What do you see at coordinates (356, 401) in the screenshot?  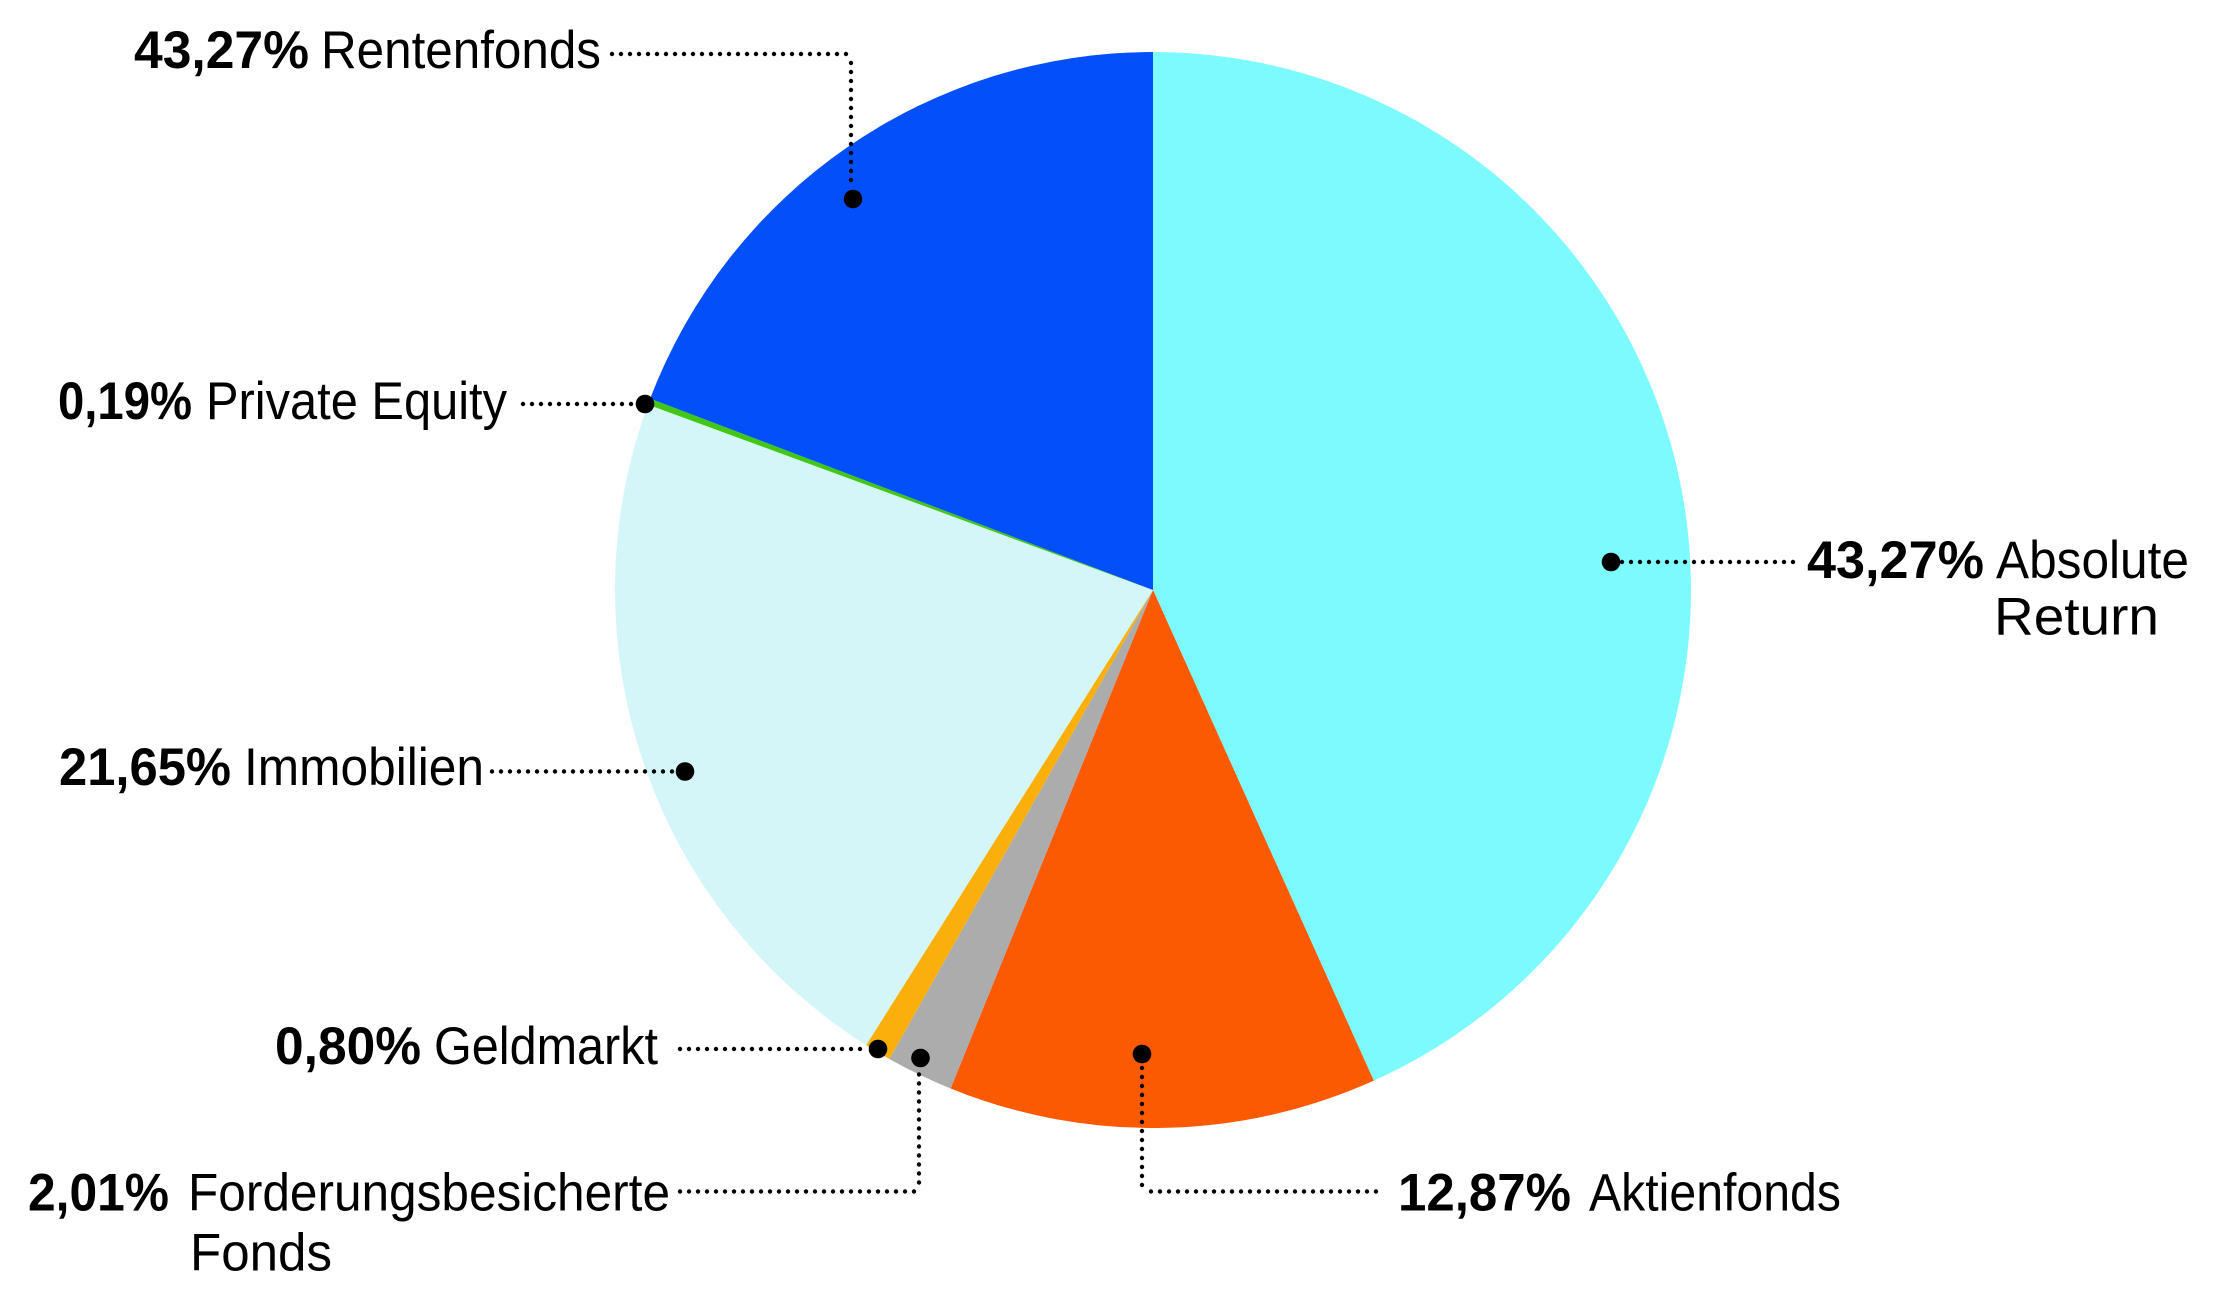 I see `svg-text: Private Equity` at bounding box center [356, 401].